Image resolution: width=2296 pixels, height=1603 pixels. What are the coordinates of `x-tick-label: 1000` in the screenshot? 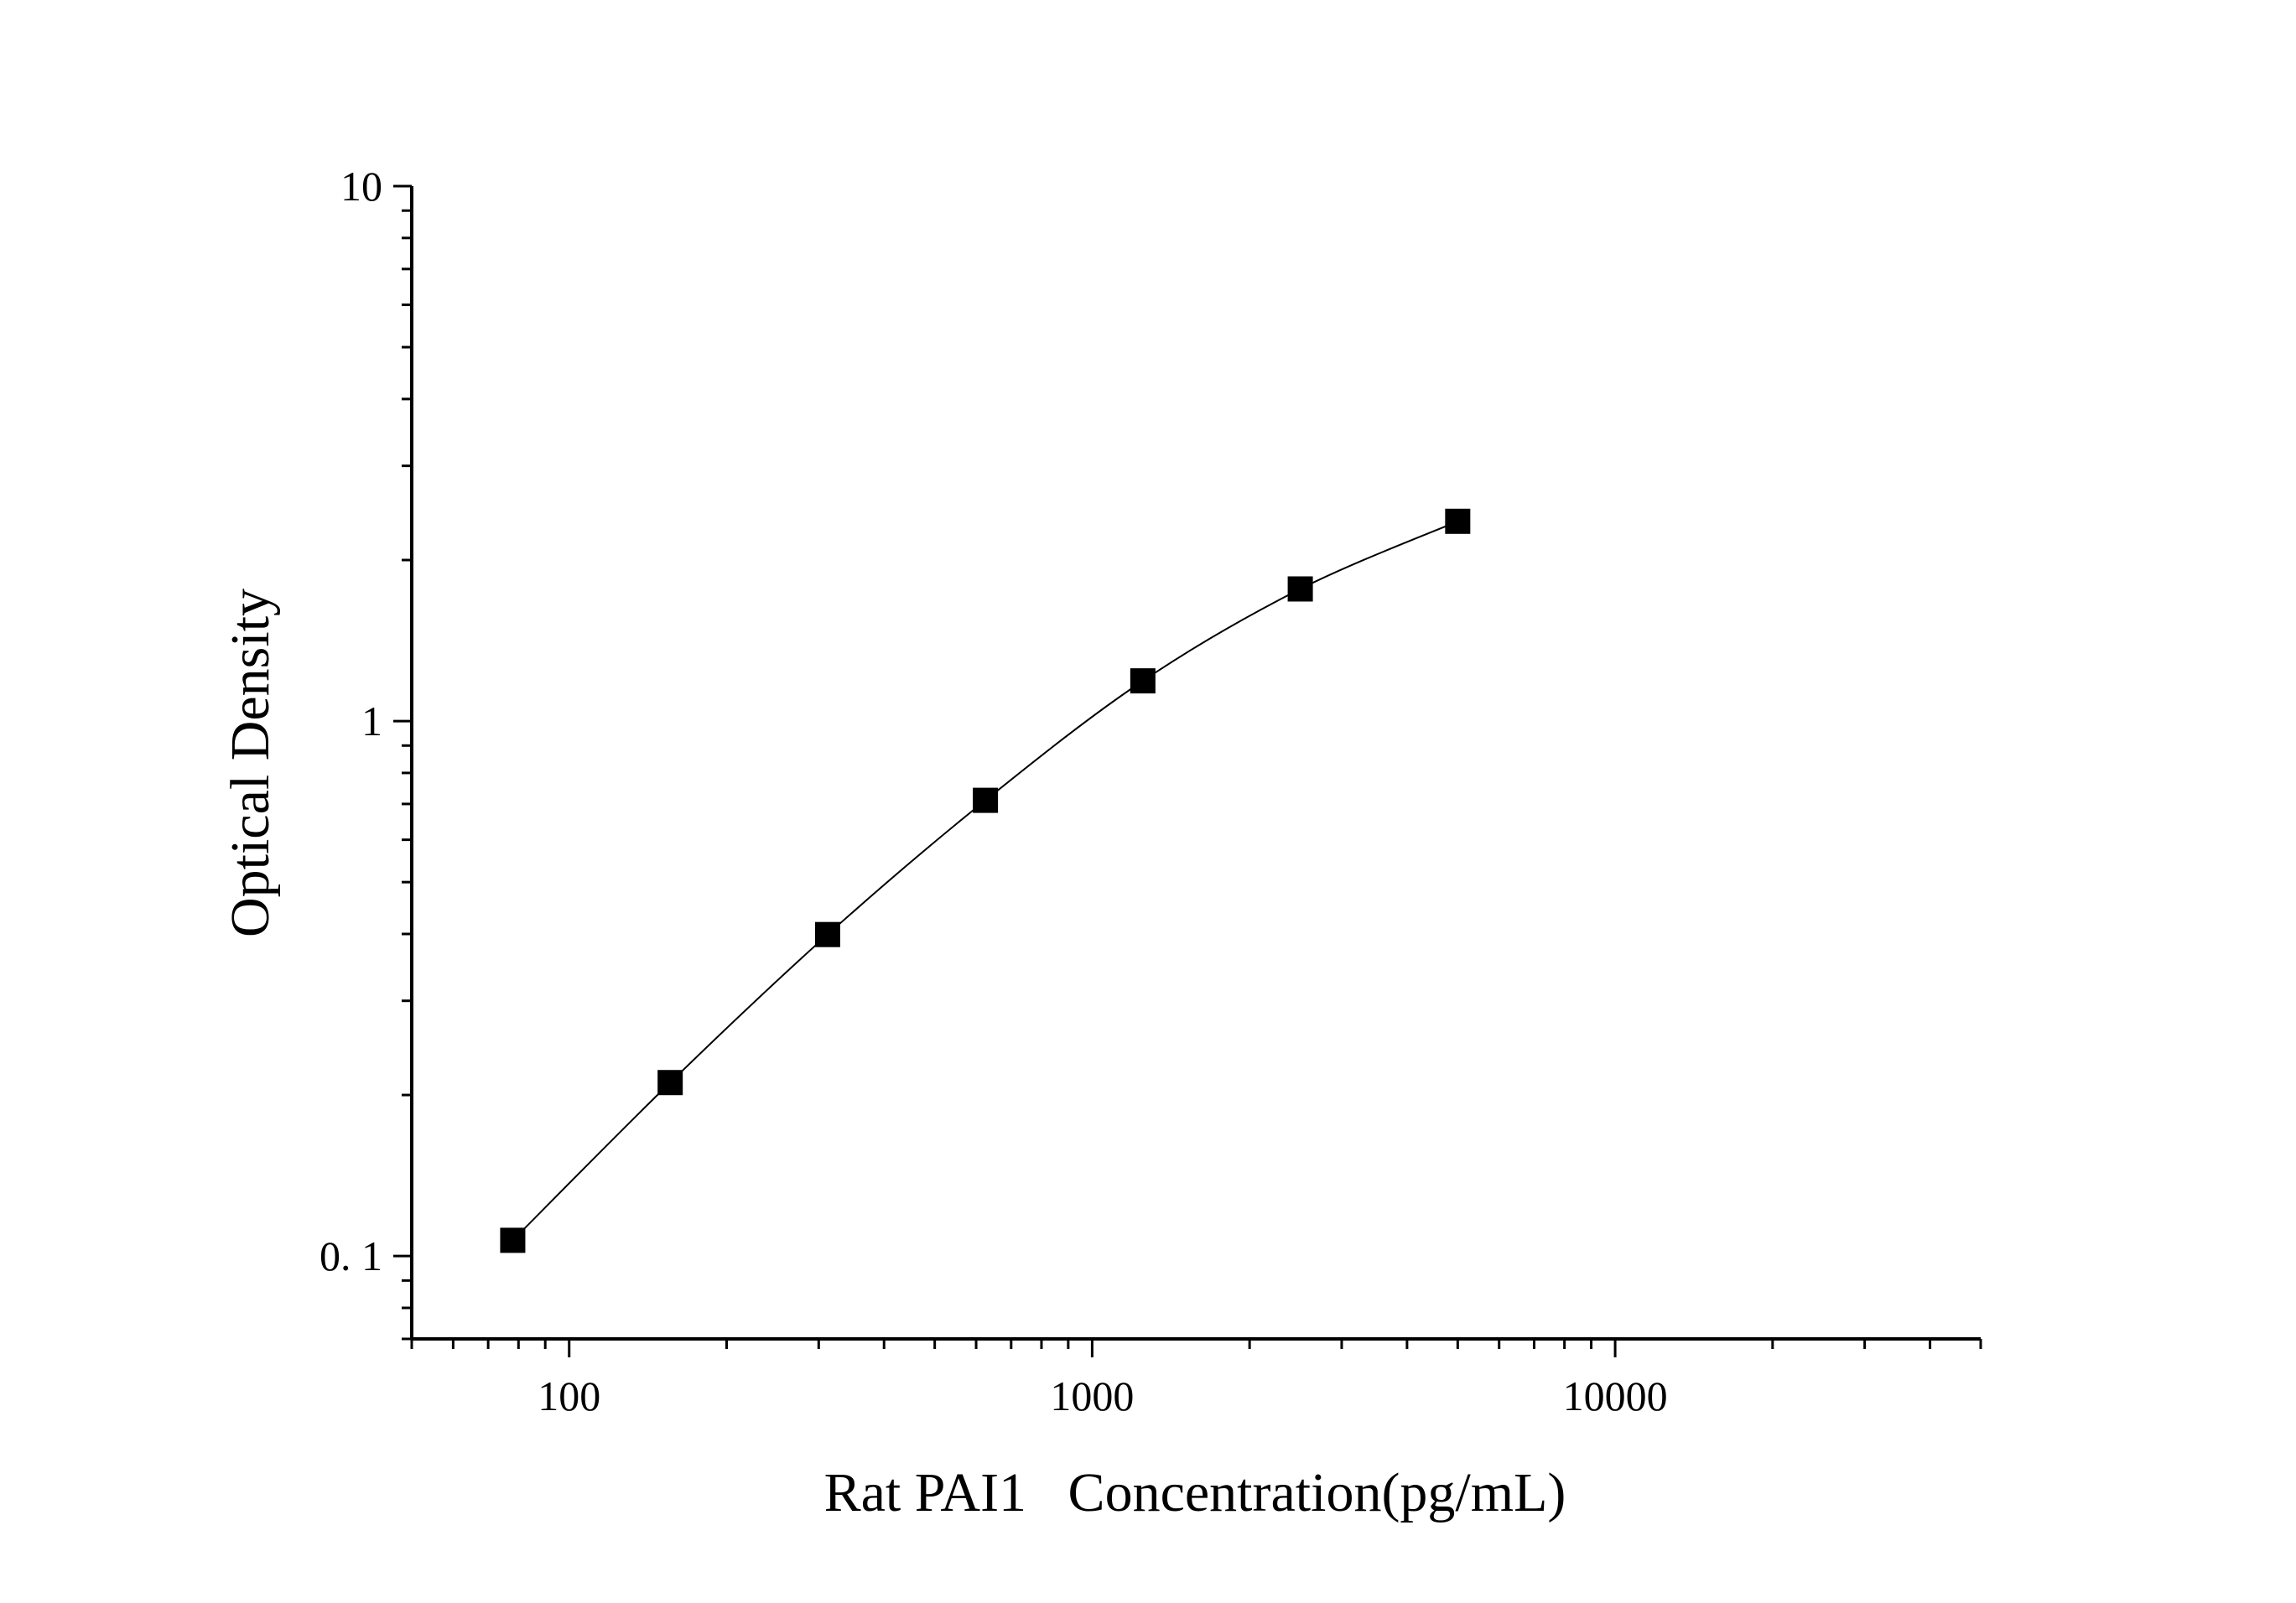 It's located at (1092, 1395).